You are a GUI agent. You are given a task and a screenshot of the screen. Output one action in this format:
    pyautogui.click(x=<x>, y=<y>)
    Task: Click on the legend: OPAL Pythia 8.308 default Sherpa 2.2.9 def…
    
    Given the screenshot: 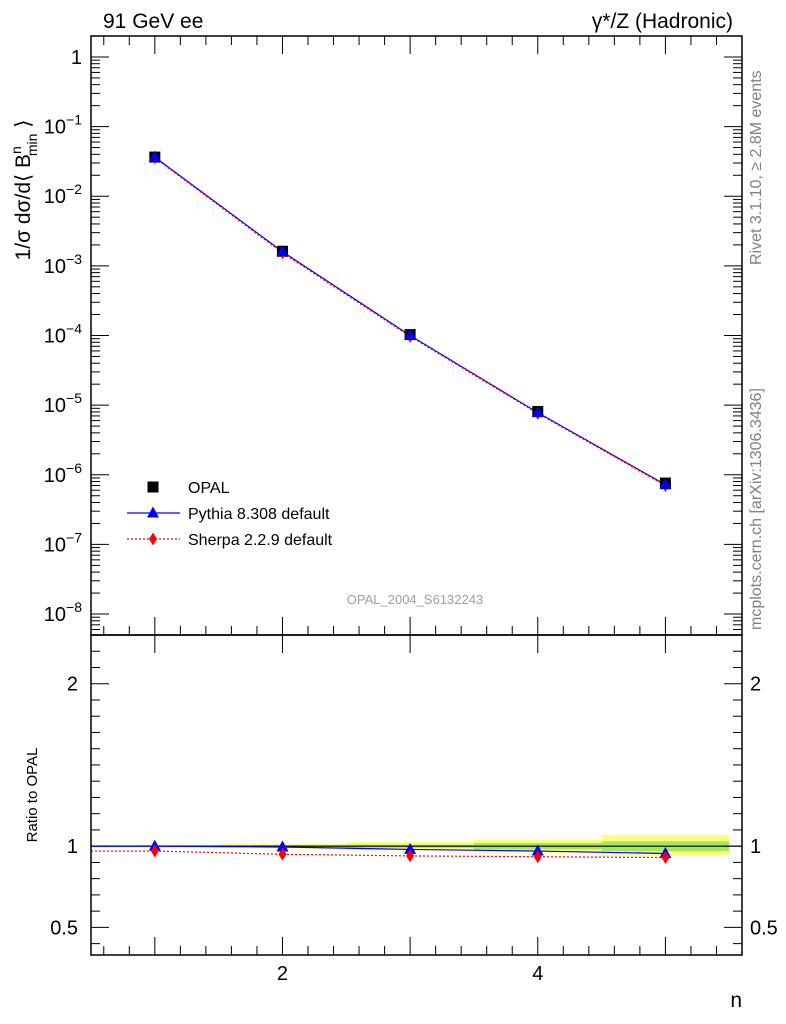 What is the action you would take?
    pyautogui.click(x=230, y=514)
    